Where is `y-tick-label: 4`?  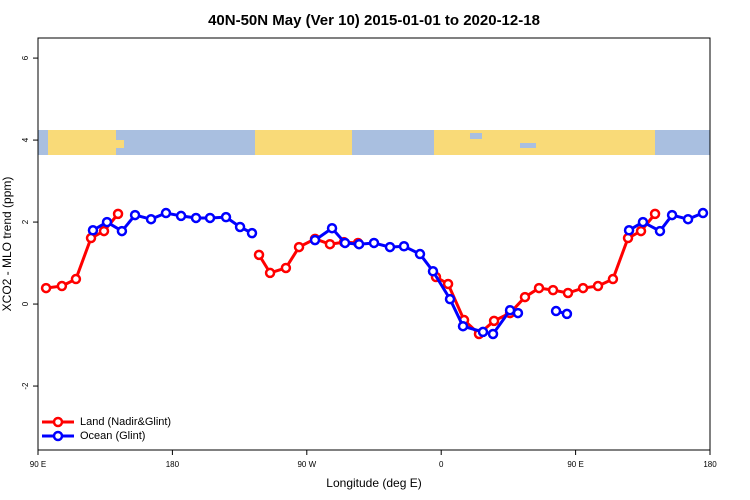 y-tick-label: 4 is located at coordinates (25, 139).